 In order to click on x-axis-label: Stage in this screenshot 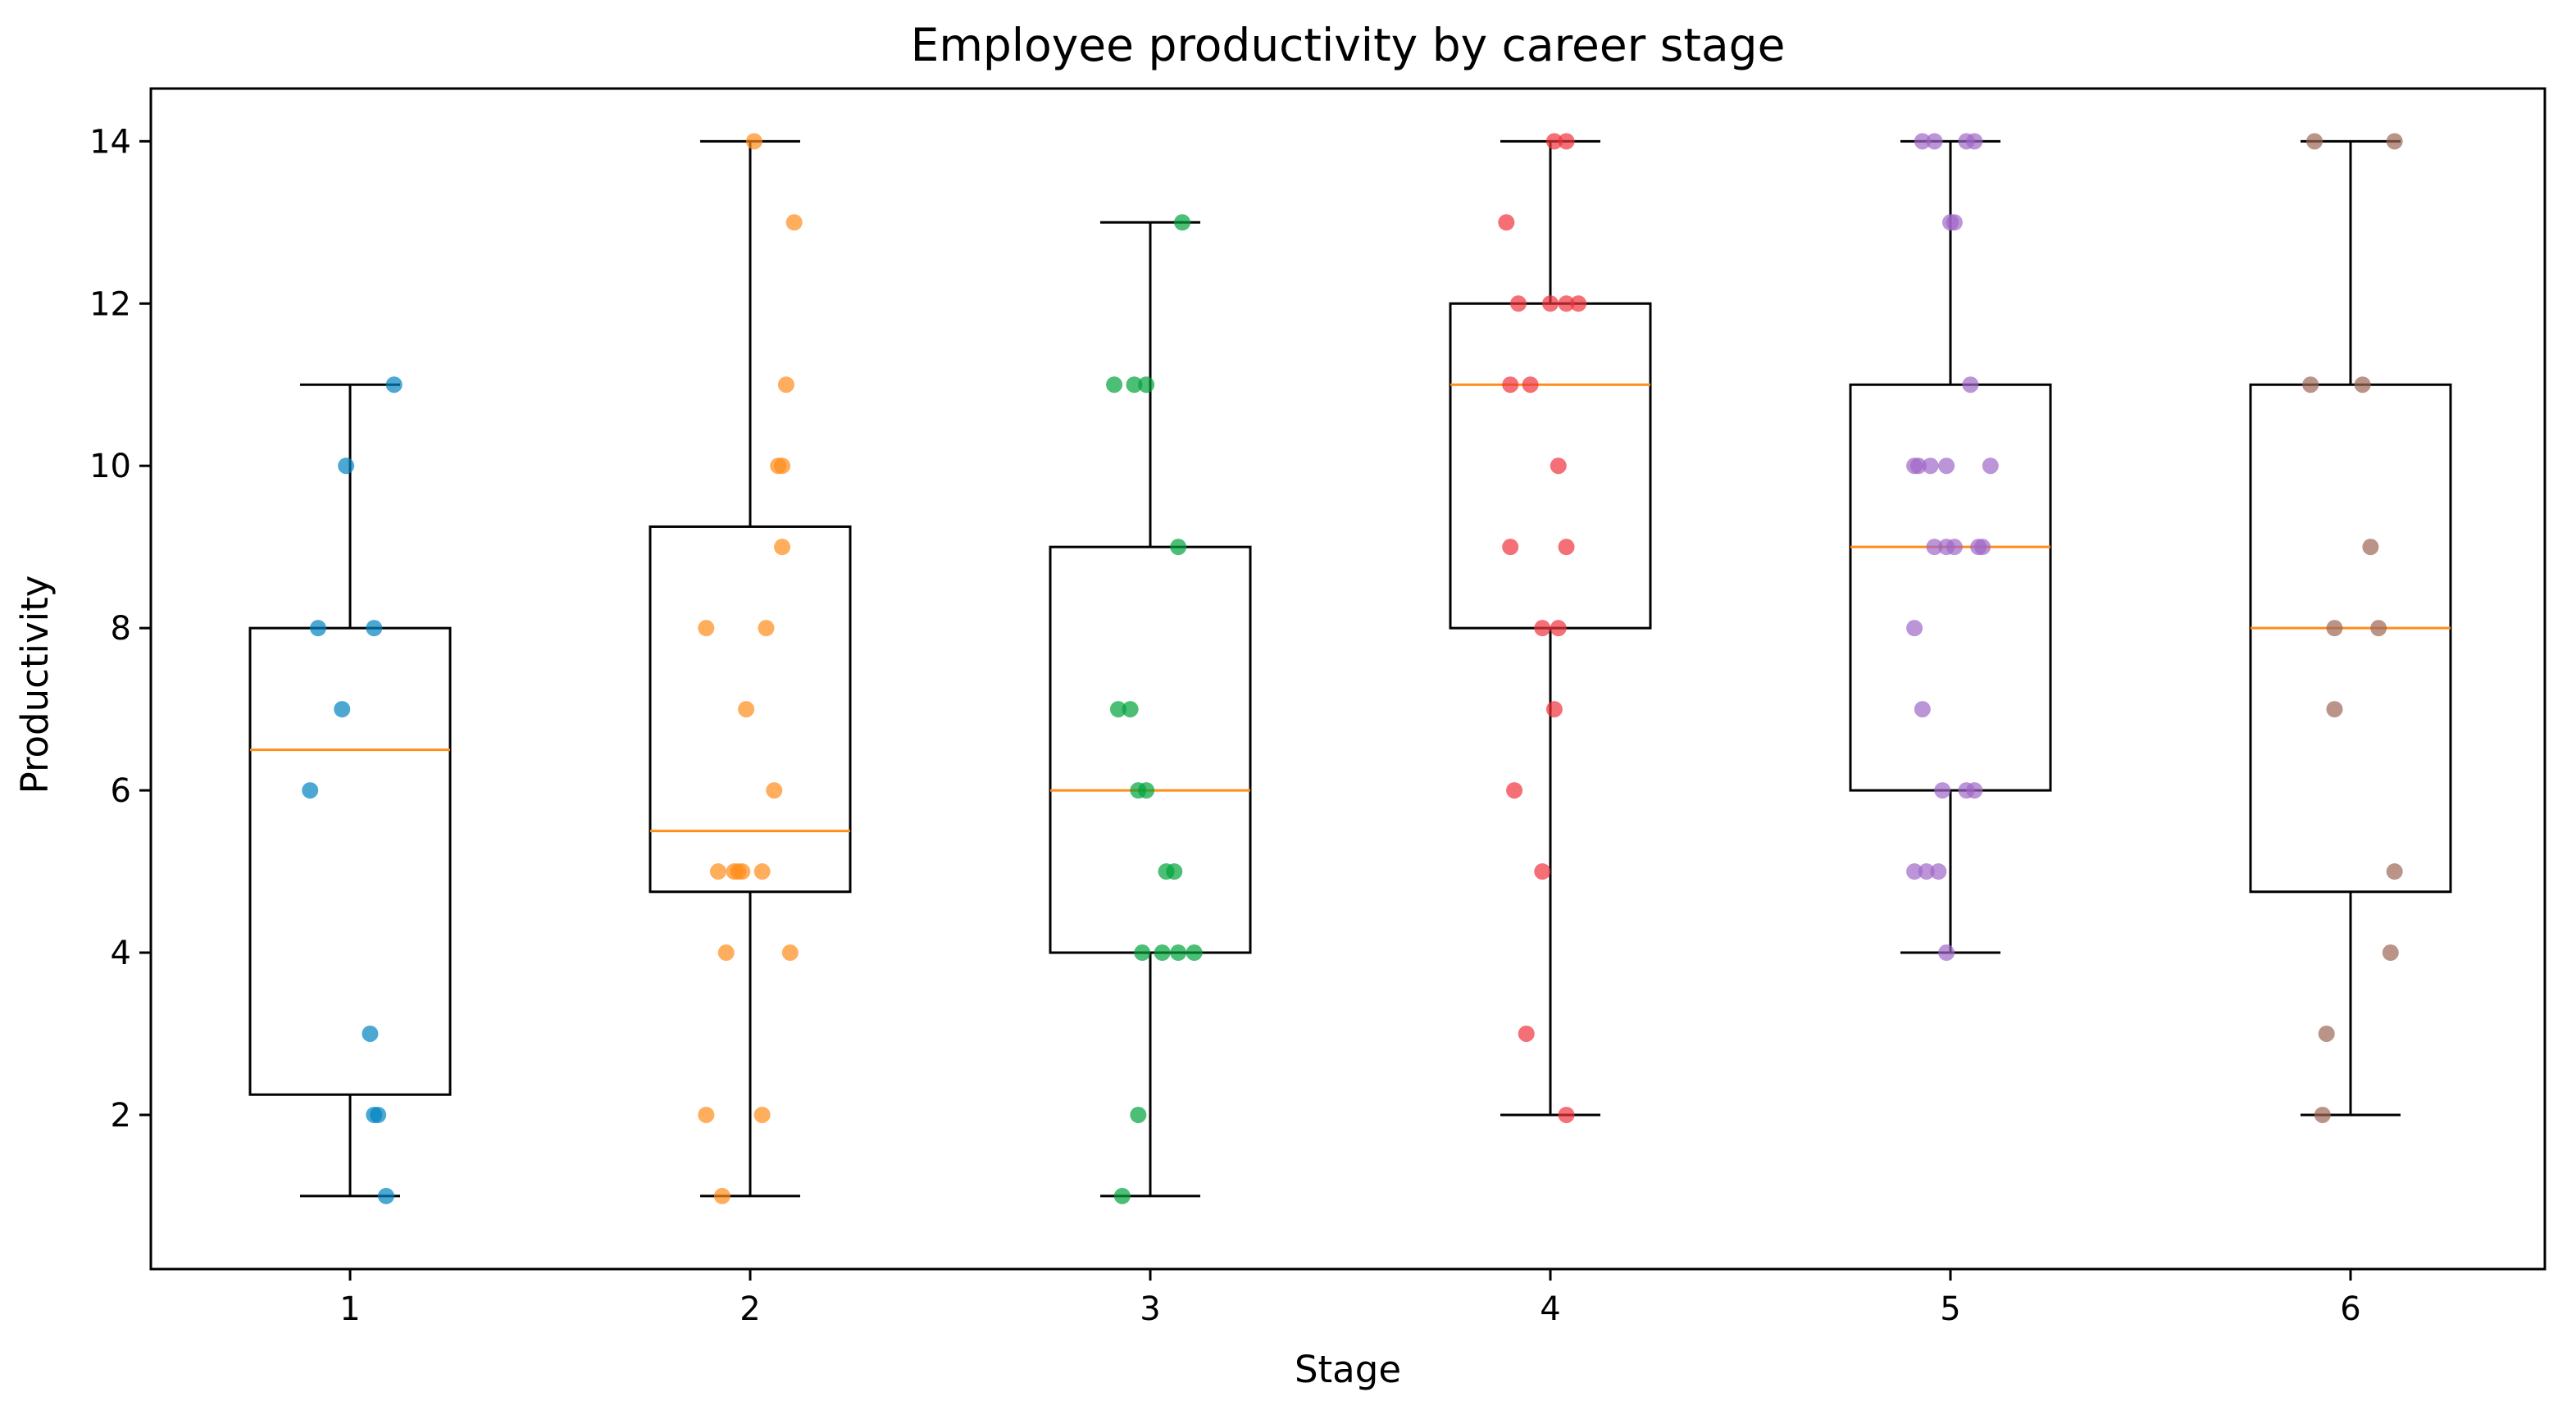, I will do `click(1348, 1369)`.